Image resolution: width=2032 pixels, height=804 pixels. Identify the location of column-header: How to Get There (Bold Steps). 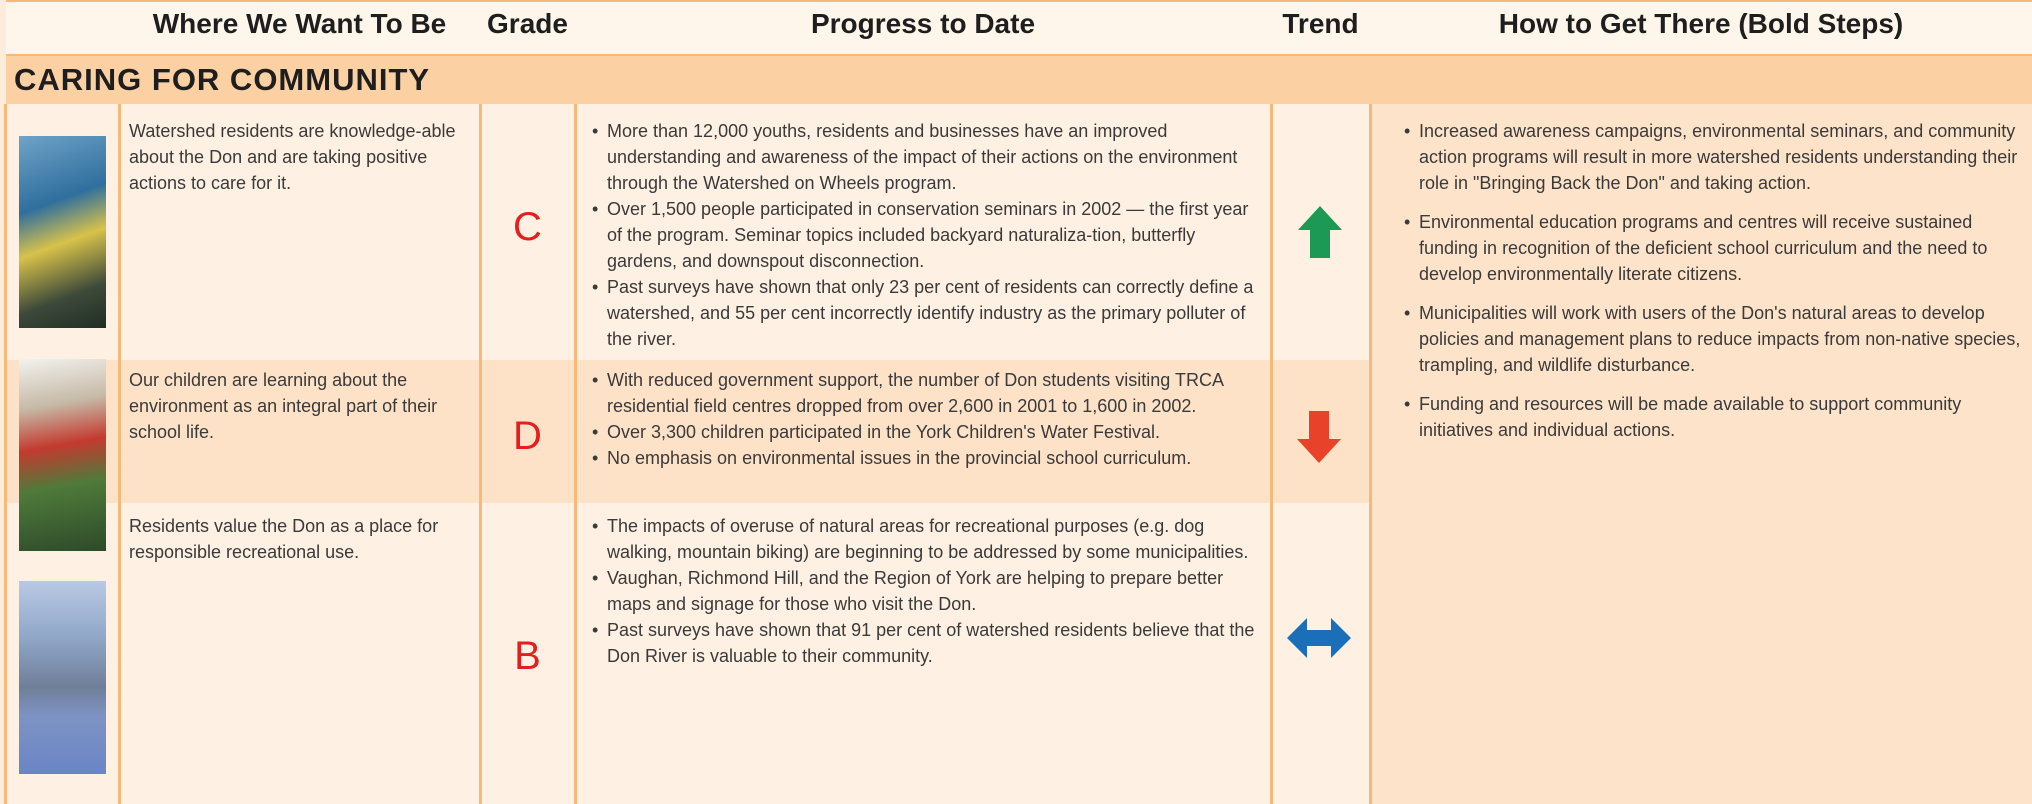
(1701, 23).